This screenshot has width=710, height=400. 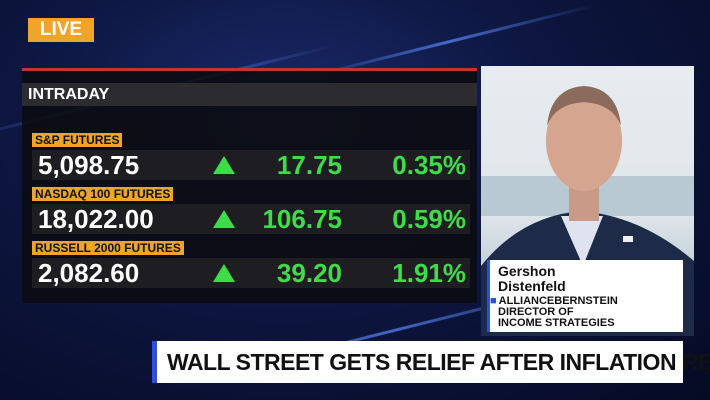 I want to click on ticker-percent: 0.59%, so click(x=429, y=219).